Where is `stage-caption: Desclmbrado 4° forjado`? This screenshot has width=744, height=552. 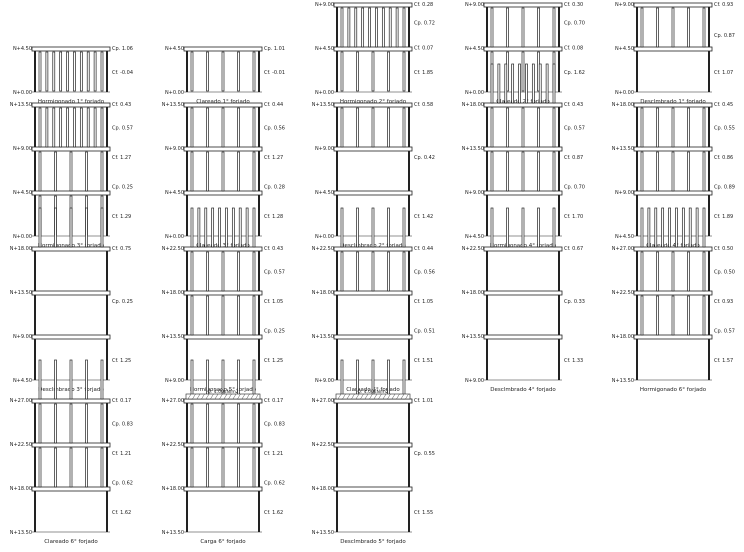
stage-caption: Desclmbrado 4° forjado is located at coordinates (523, 390).